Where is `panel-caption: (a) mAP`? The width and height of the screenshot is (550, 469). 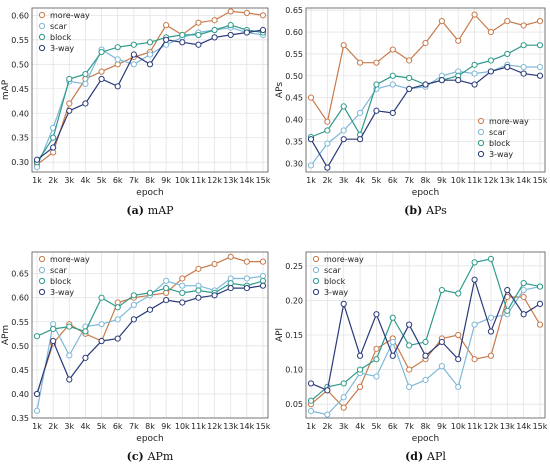
panel-caption: (a) mAP is located at coordinates (150, 210).